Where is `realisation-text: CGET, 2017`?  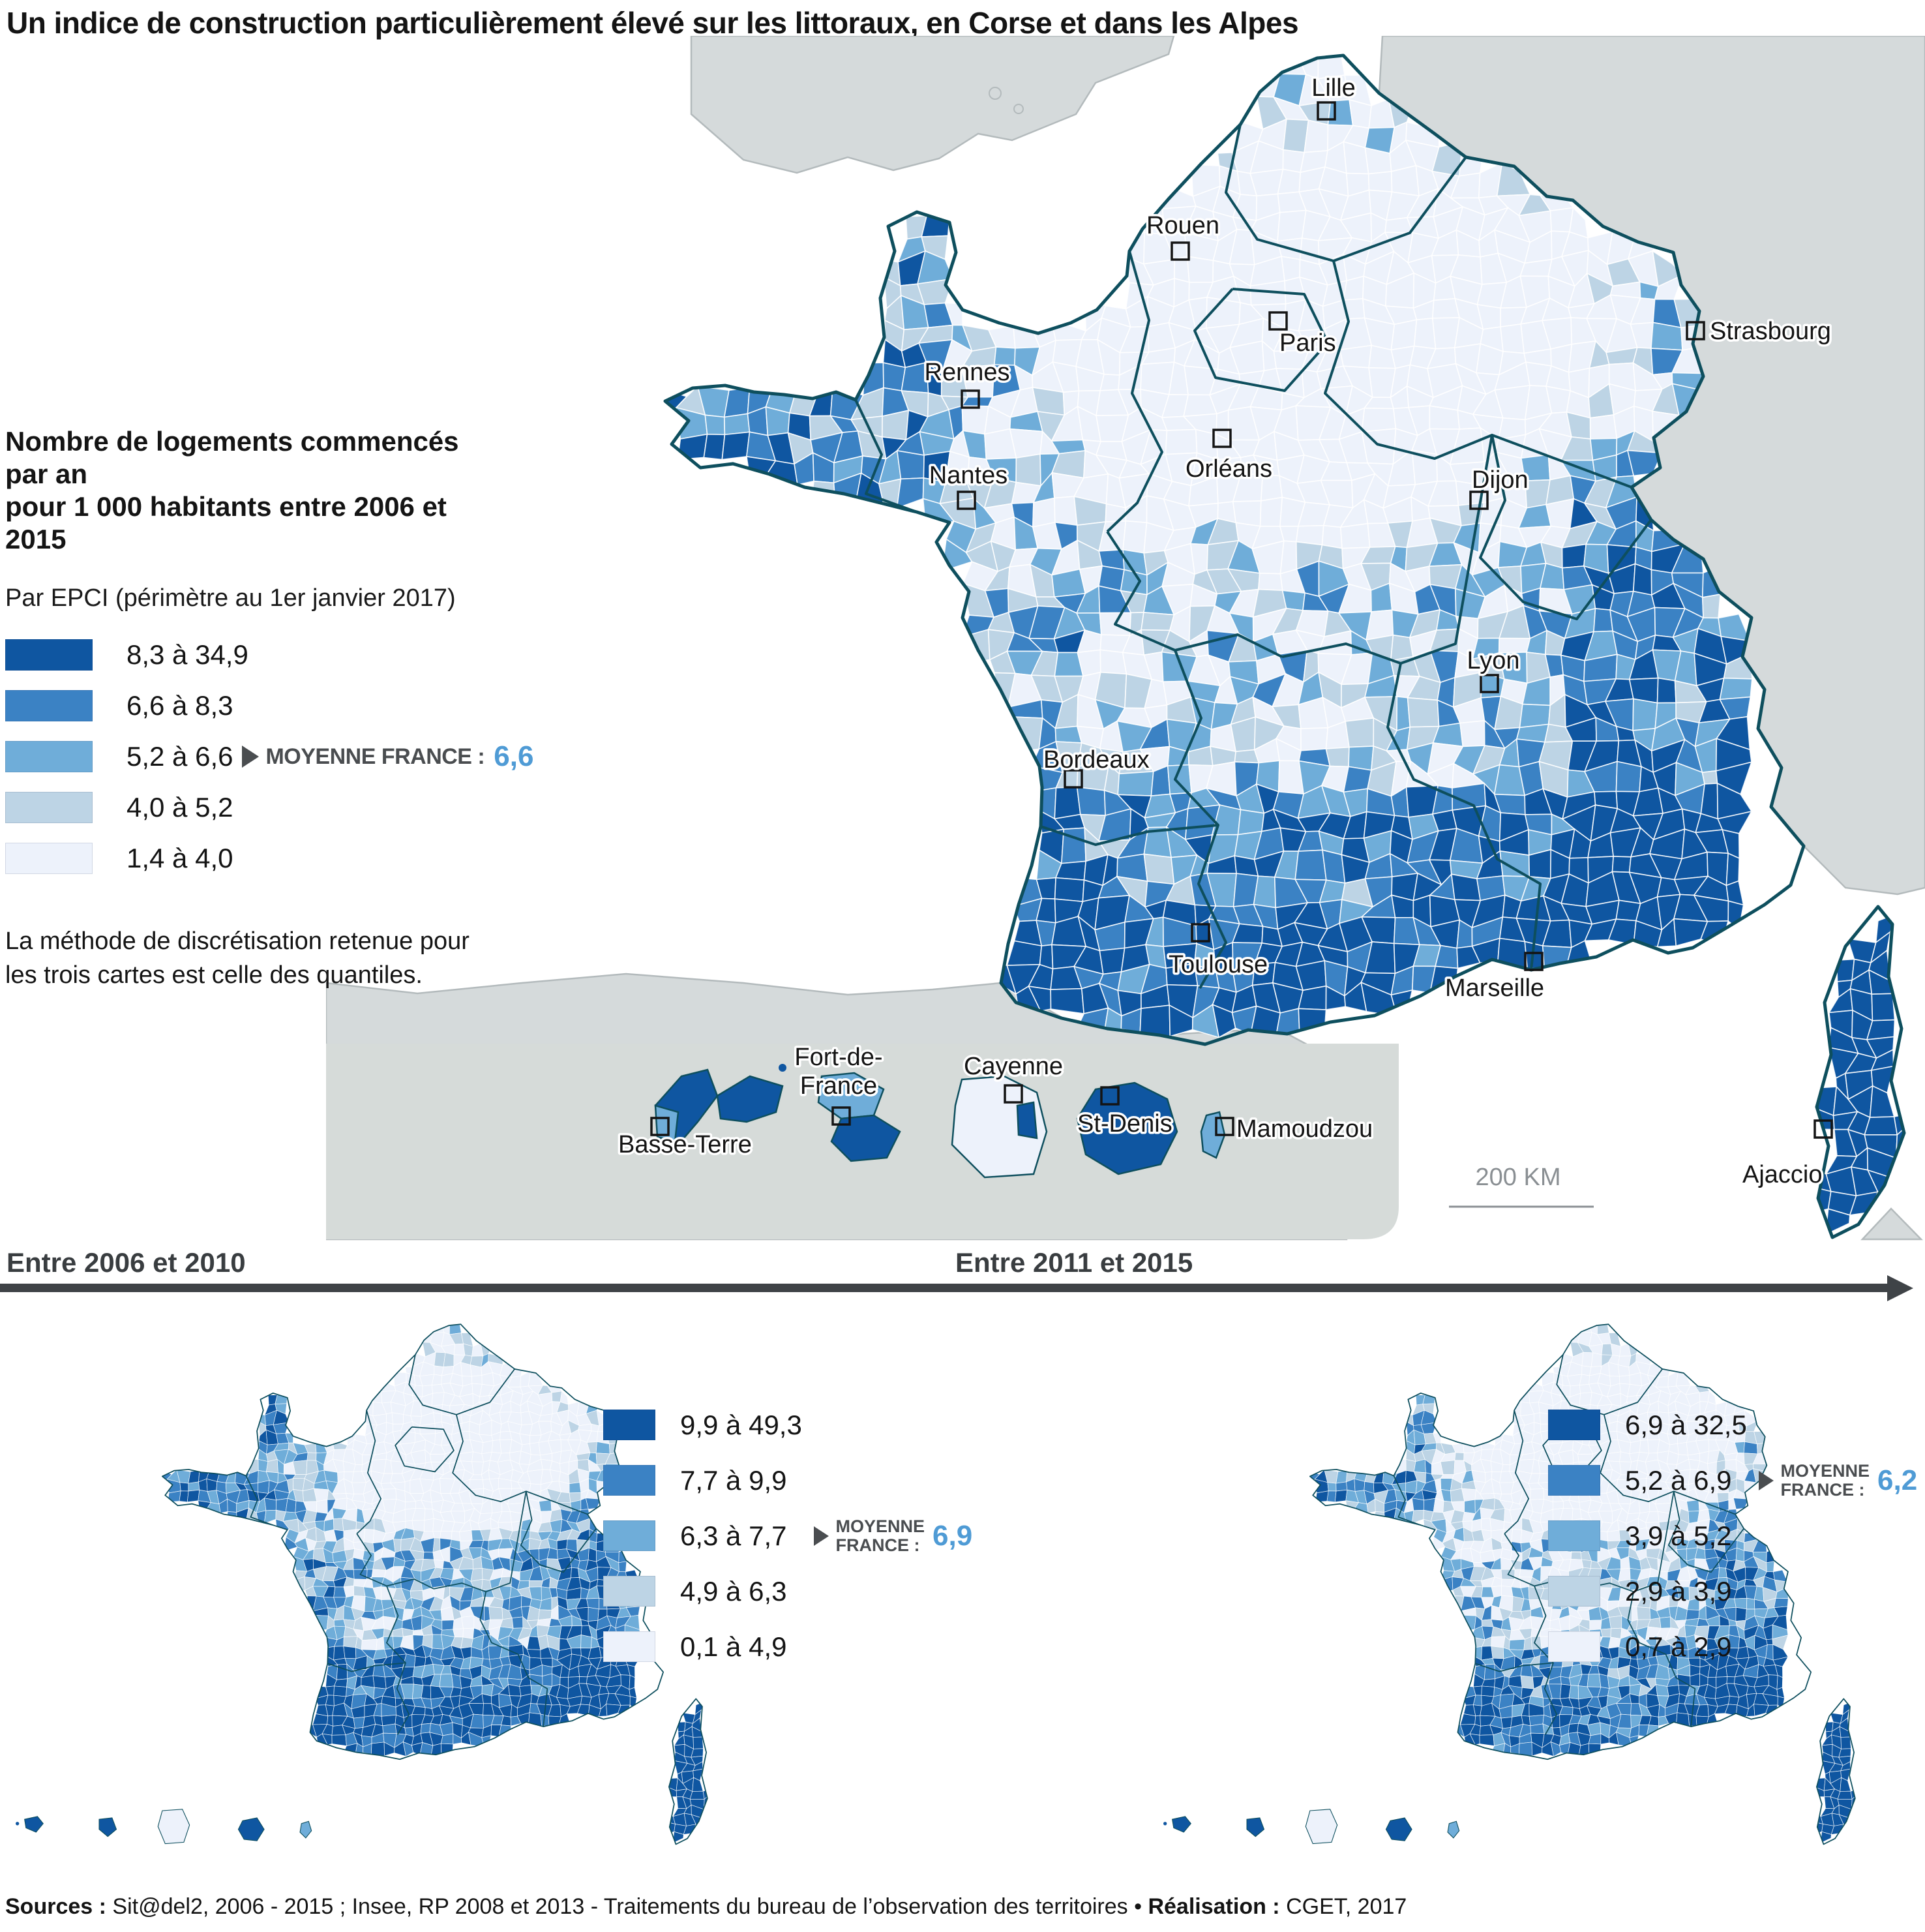
realisation-text: CGET, 2017 is located at coordinates (1343, 1907).